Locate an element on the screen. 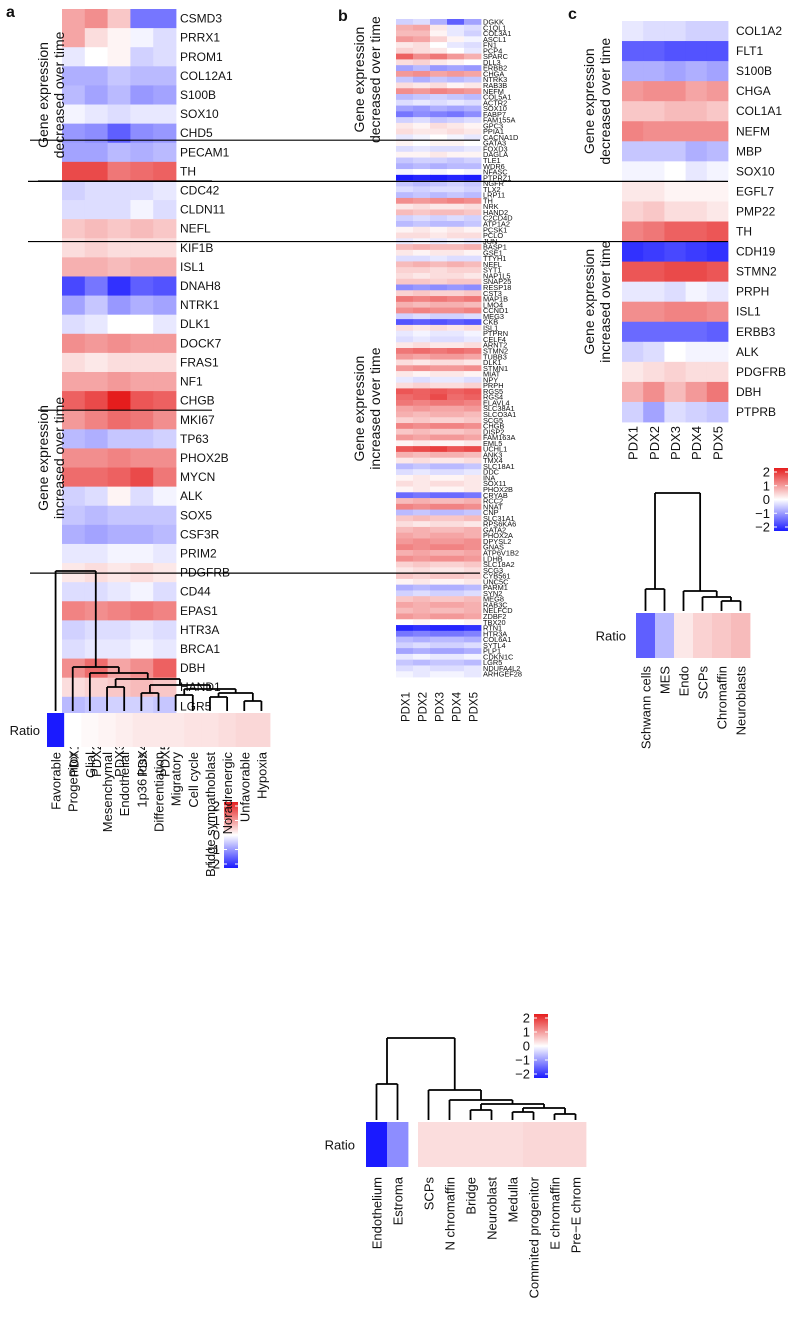 The width and height of the screenshot is (799, 1338). legend-tick-label: −1 is located at coordinates (522, 1060).